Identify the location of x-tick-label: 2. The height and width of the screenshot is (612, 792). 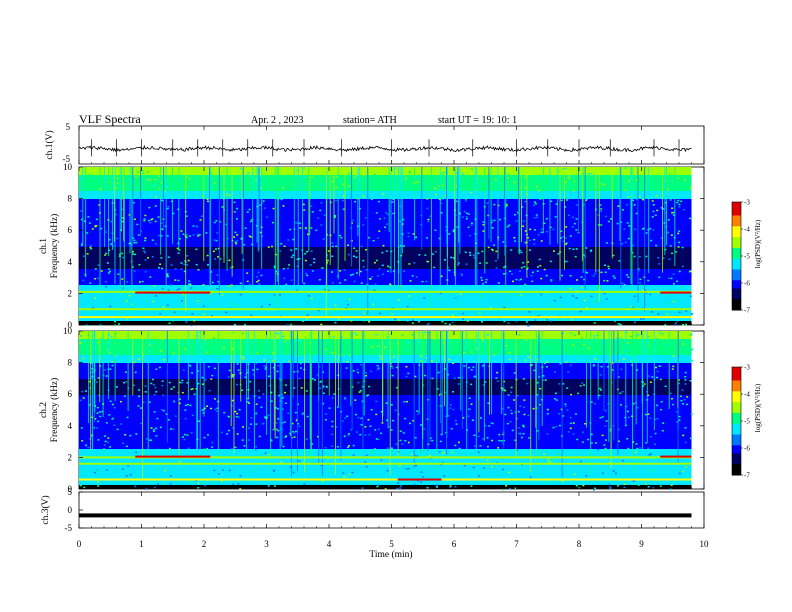
(204, 544).